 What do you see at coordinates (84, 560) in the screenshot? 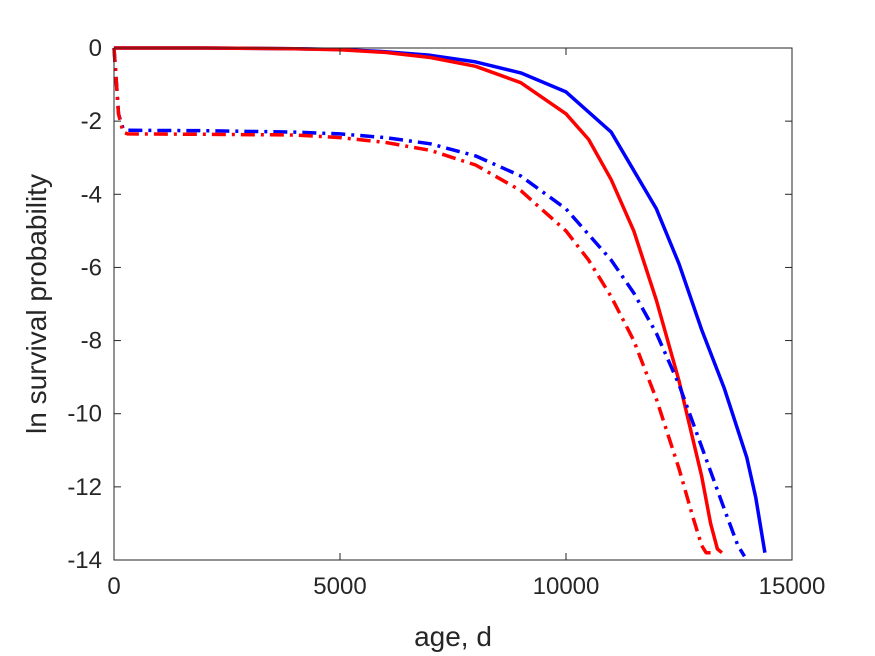
I see `y-tick-label: -14` at bounding box center [84, 560].